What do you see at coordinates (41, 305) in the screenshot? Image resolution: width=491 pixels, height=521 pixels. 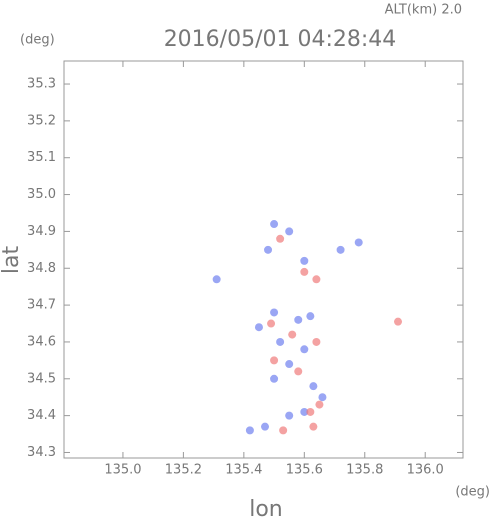 I see `y-tick-label: 34.7` at bounding box center [41, 305].